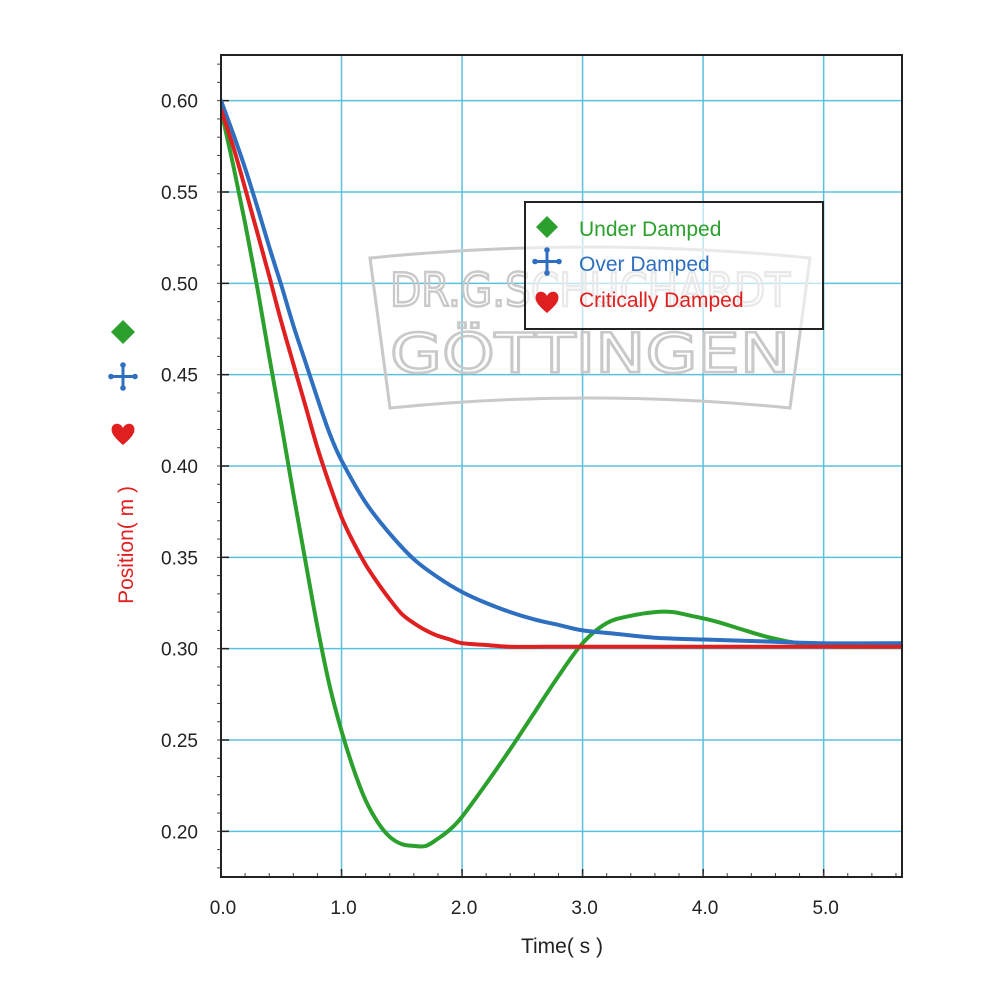 The image size is (1001, 1001). What do you see at coordinates (590, 353) in the screenshot?
I see `watermark-line2: GÖTTINGEN` at bounding box center [590, 353].